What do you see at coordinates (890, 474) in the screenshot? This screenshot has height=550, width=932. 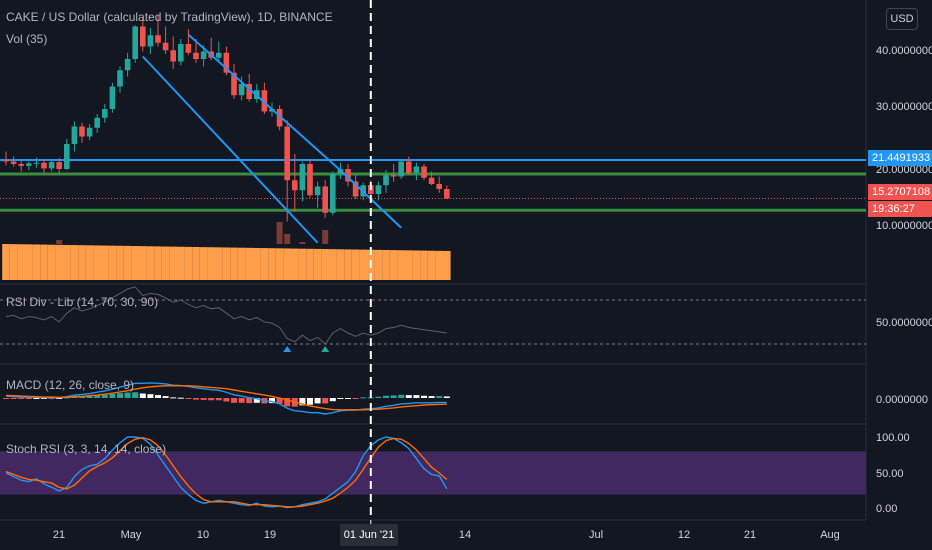 I see `stoch-tick: 50.00` at bounding box center [890, 474].